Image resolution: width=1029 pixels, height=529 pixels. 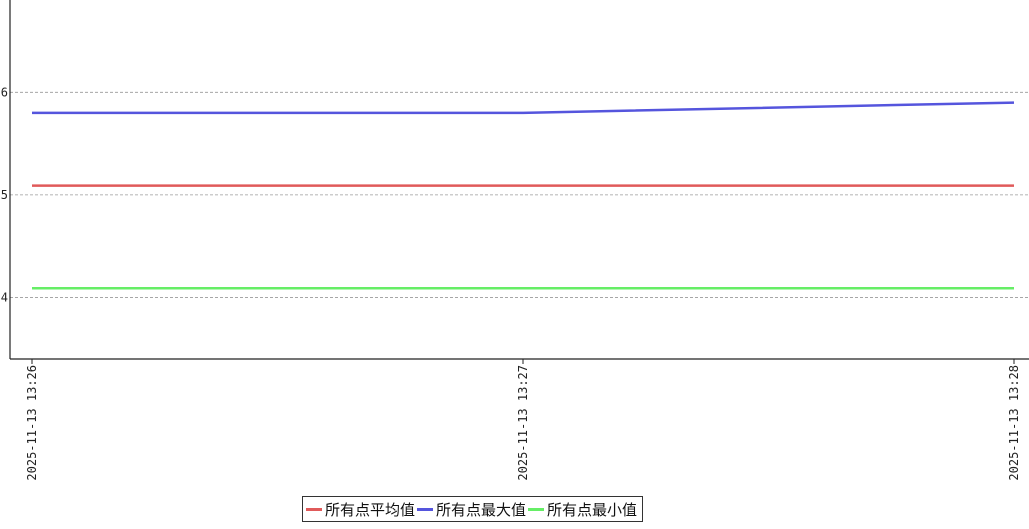 I want to click on legend-item-1: 所有点平均值, so click(x=360, y=509).